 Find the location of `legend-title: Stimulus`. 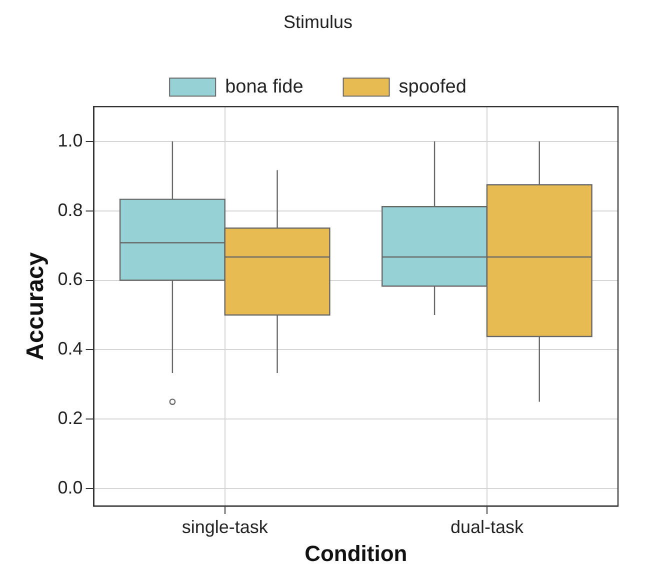

legend-title: Stimulus is located at coordinates (318, 22).